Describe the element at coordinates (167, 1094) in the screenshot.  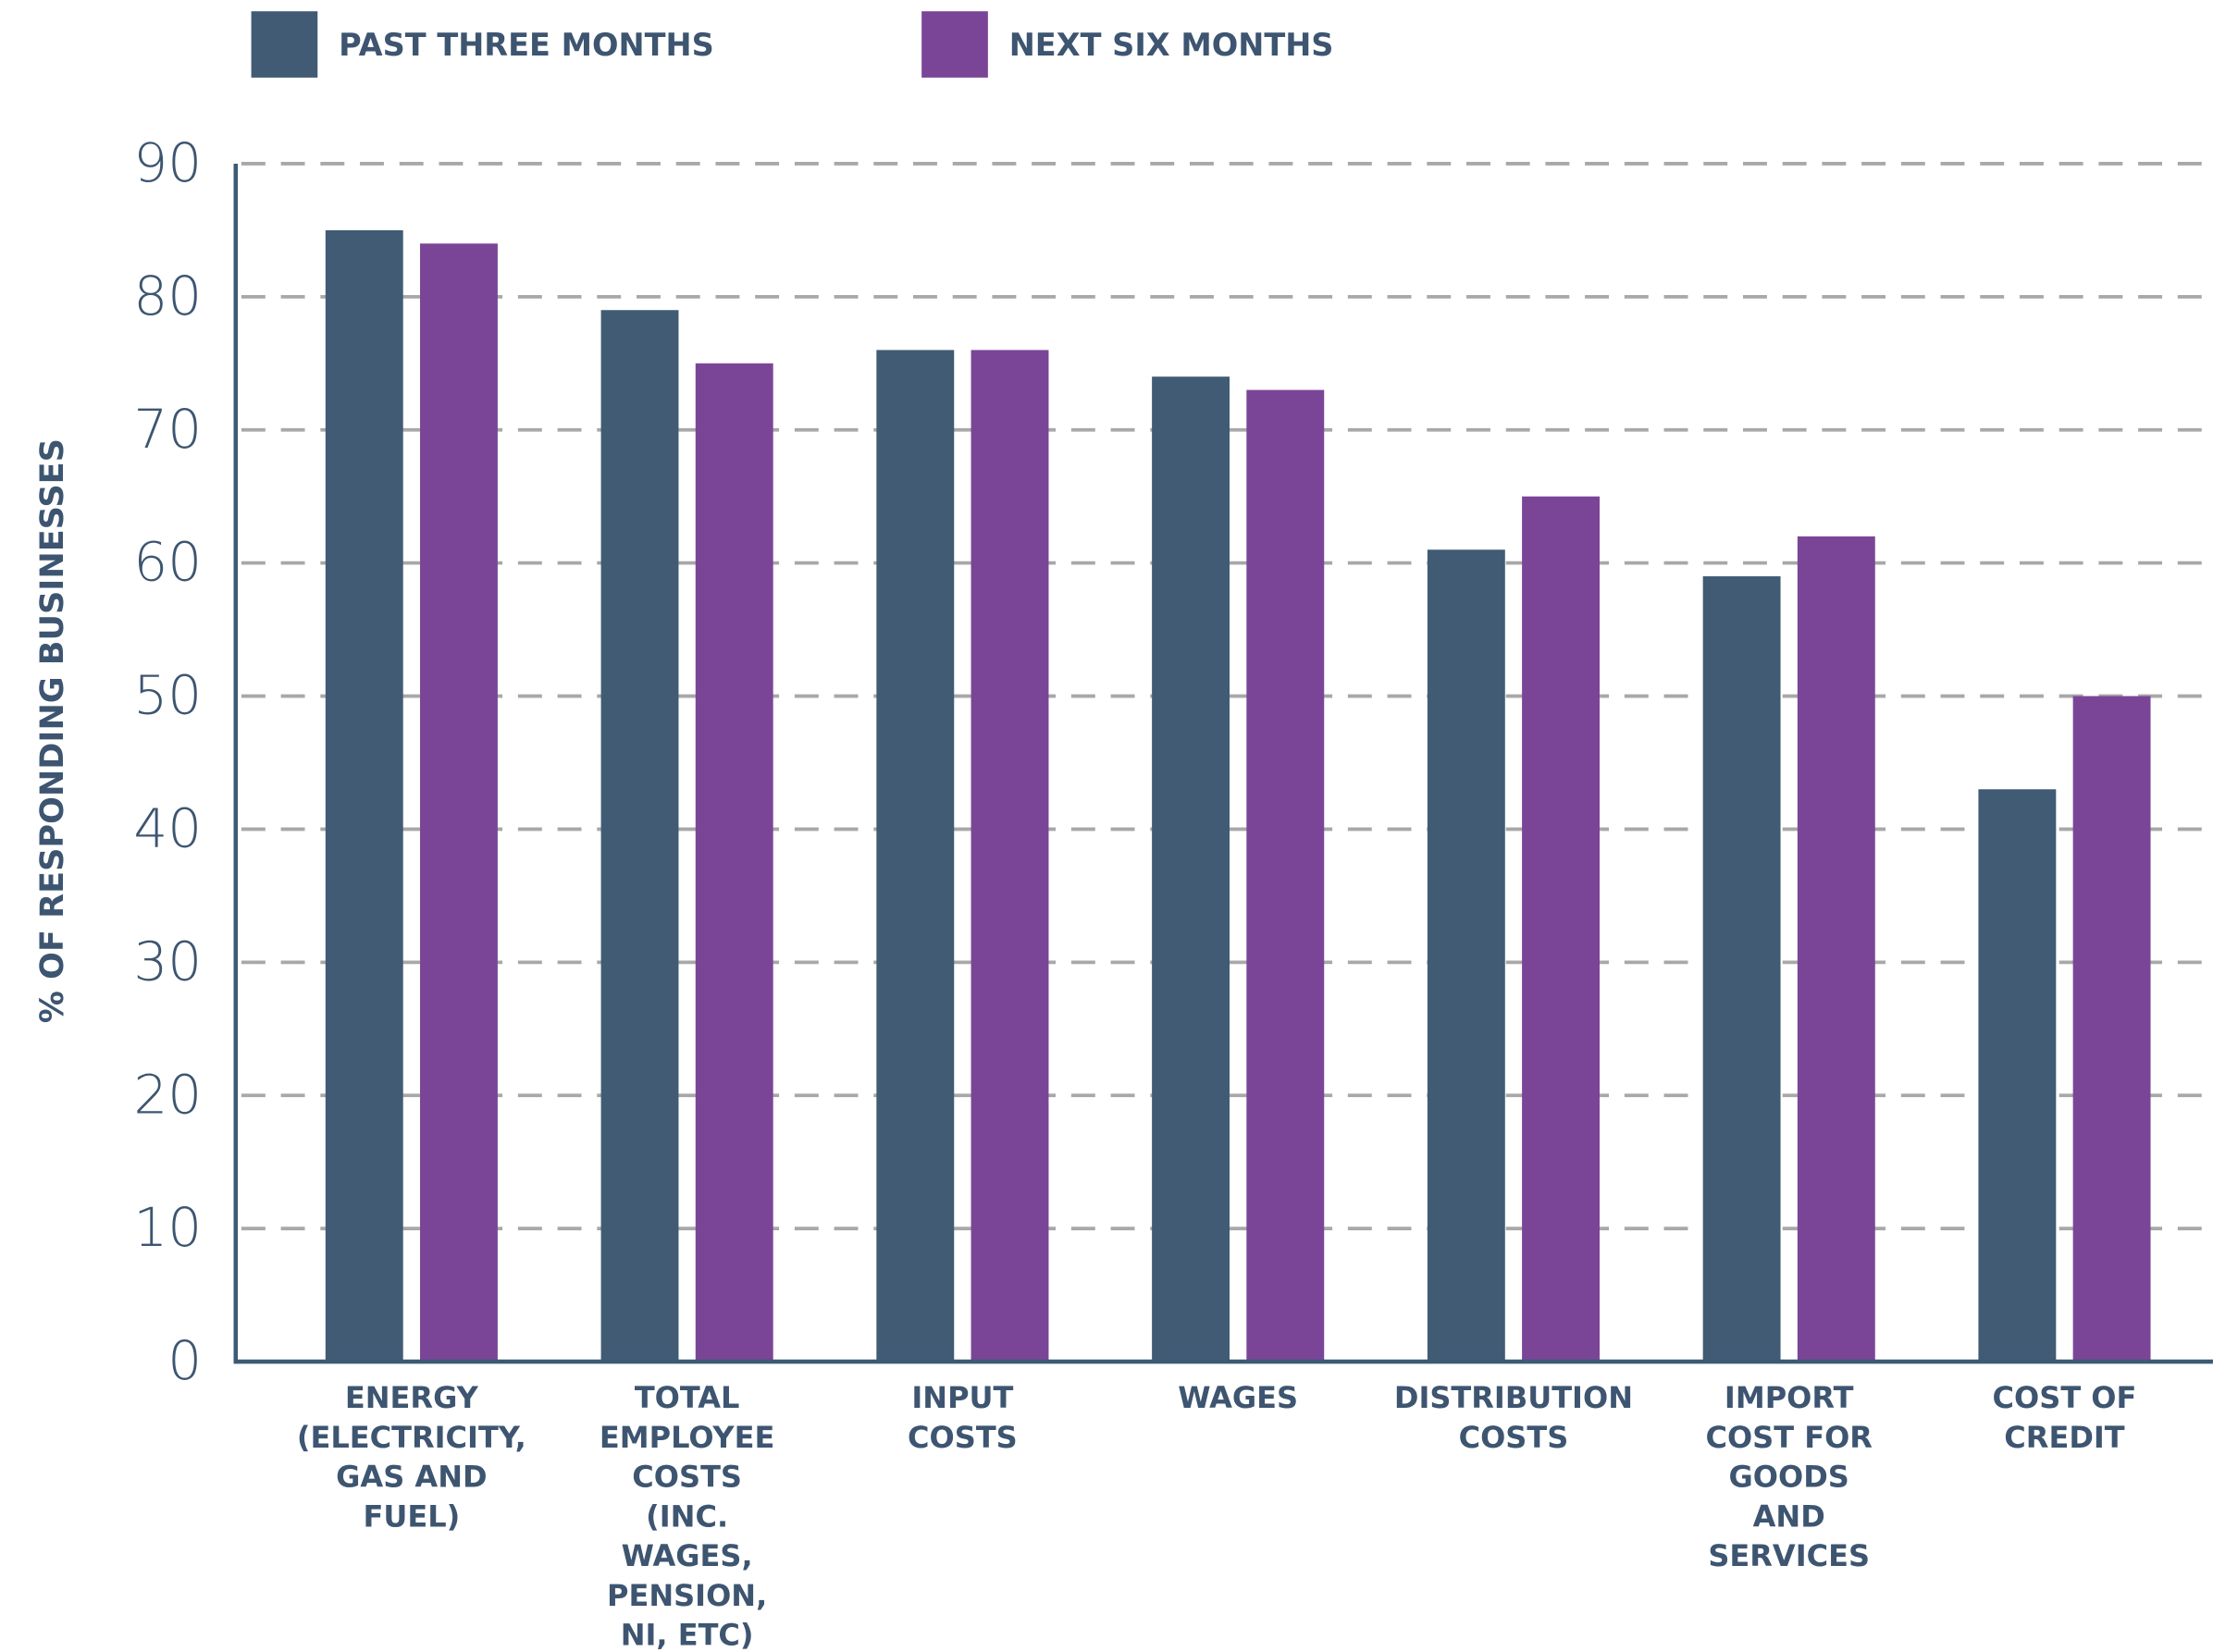
I see `y-tick-label: 20` at that location.